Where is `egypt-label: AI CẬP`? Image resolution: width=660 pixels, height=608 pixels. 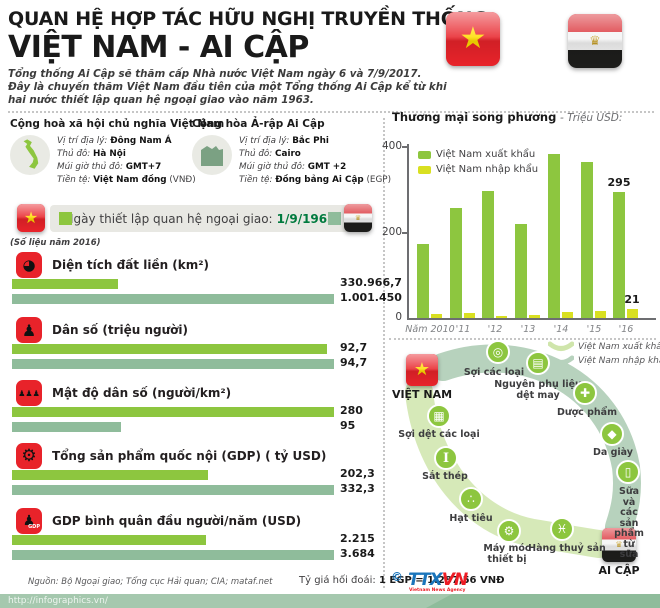 egypt-label: AI CẬP is located at coordinates (619, 570).